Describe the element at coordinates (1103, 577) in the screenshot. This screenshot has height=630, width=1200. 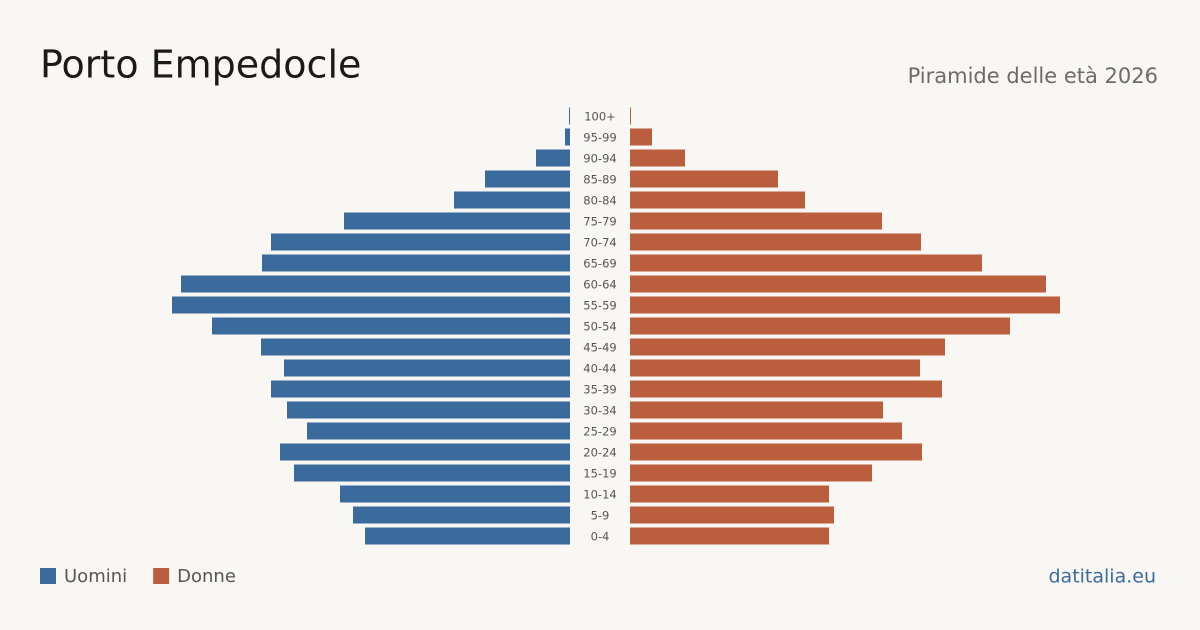
I see `source: datitalia.eu` at that location.